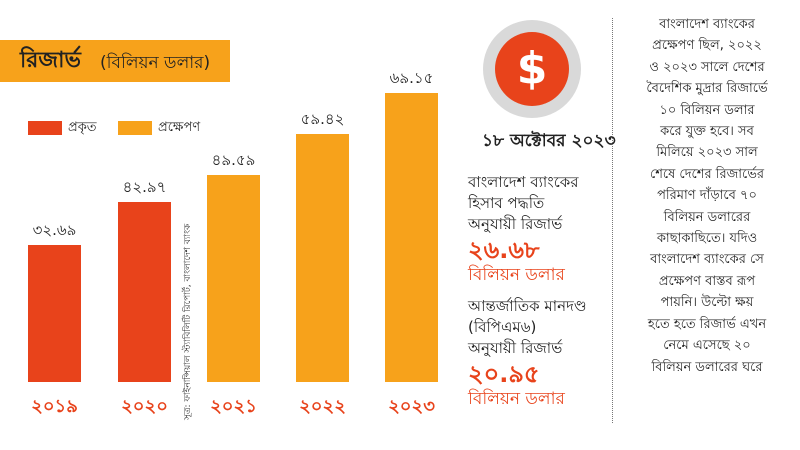 This screenshot has height=450, width=800. What do you see at coordinates (50, 60) in the screenshot?
I see `chart-title: রিজার্ভ` at bounding box center [50, 60].